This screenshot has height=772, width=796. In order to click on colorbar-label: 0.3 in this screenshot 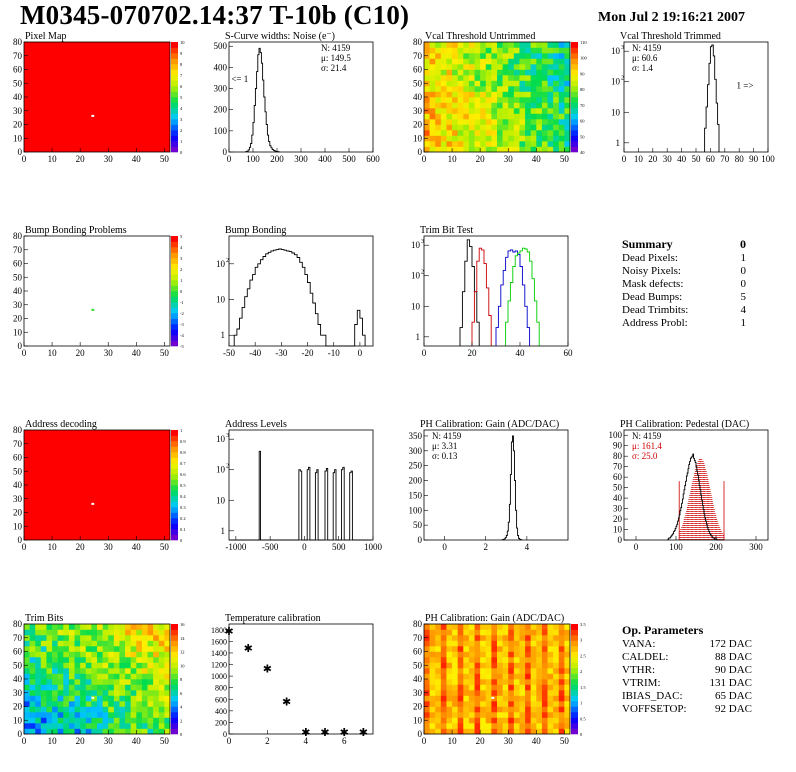, I will do `click(183, 507)`.